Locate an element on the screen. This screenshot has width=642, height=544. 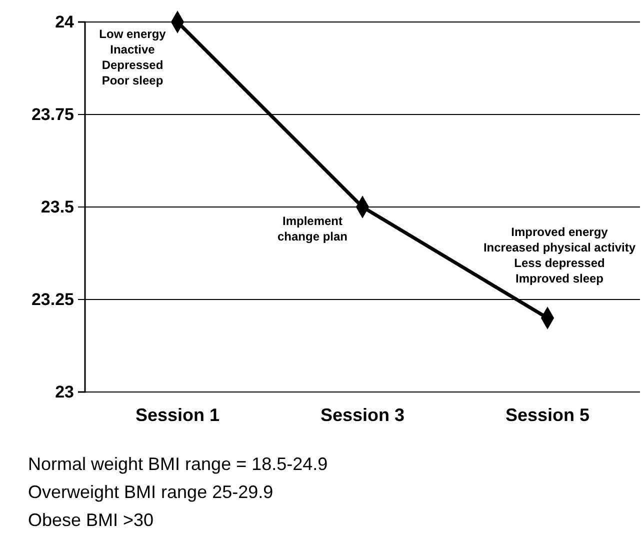
x-tick-label: Session 1 is located at coordinates (177, 414).